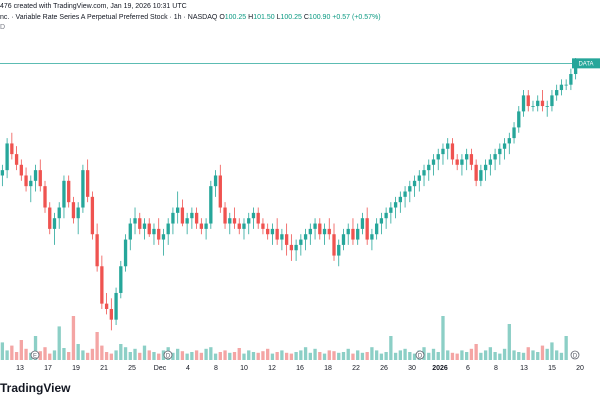 This screenshot has height=400, width=600. I want to click on logo-text: TradingView, so click(35, 388).